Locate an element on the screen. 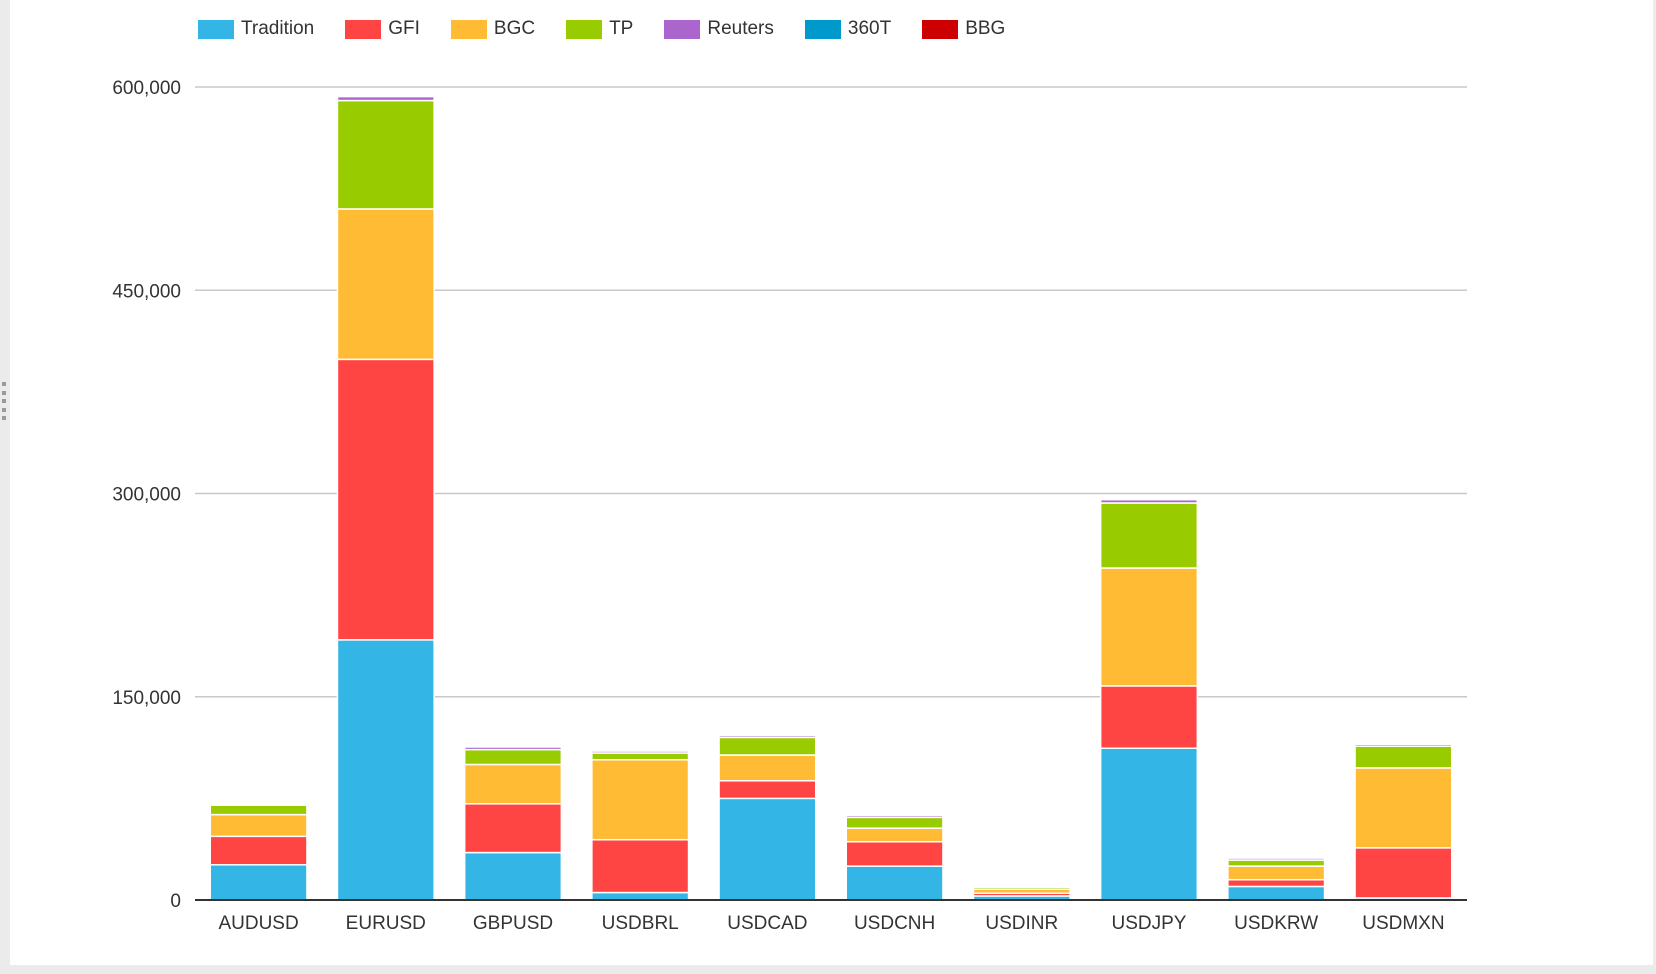 Image resolution: width=1656 pixels, height=974 pixels. legend-item-reuters: Reuters is located at coordinates (719, 29).